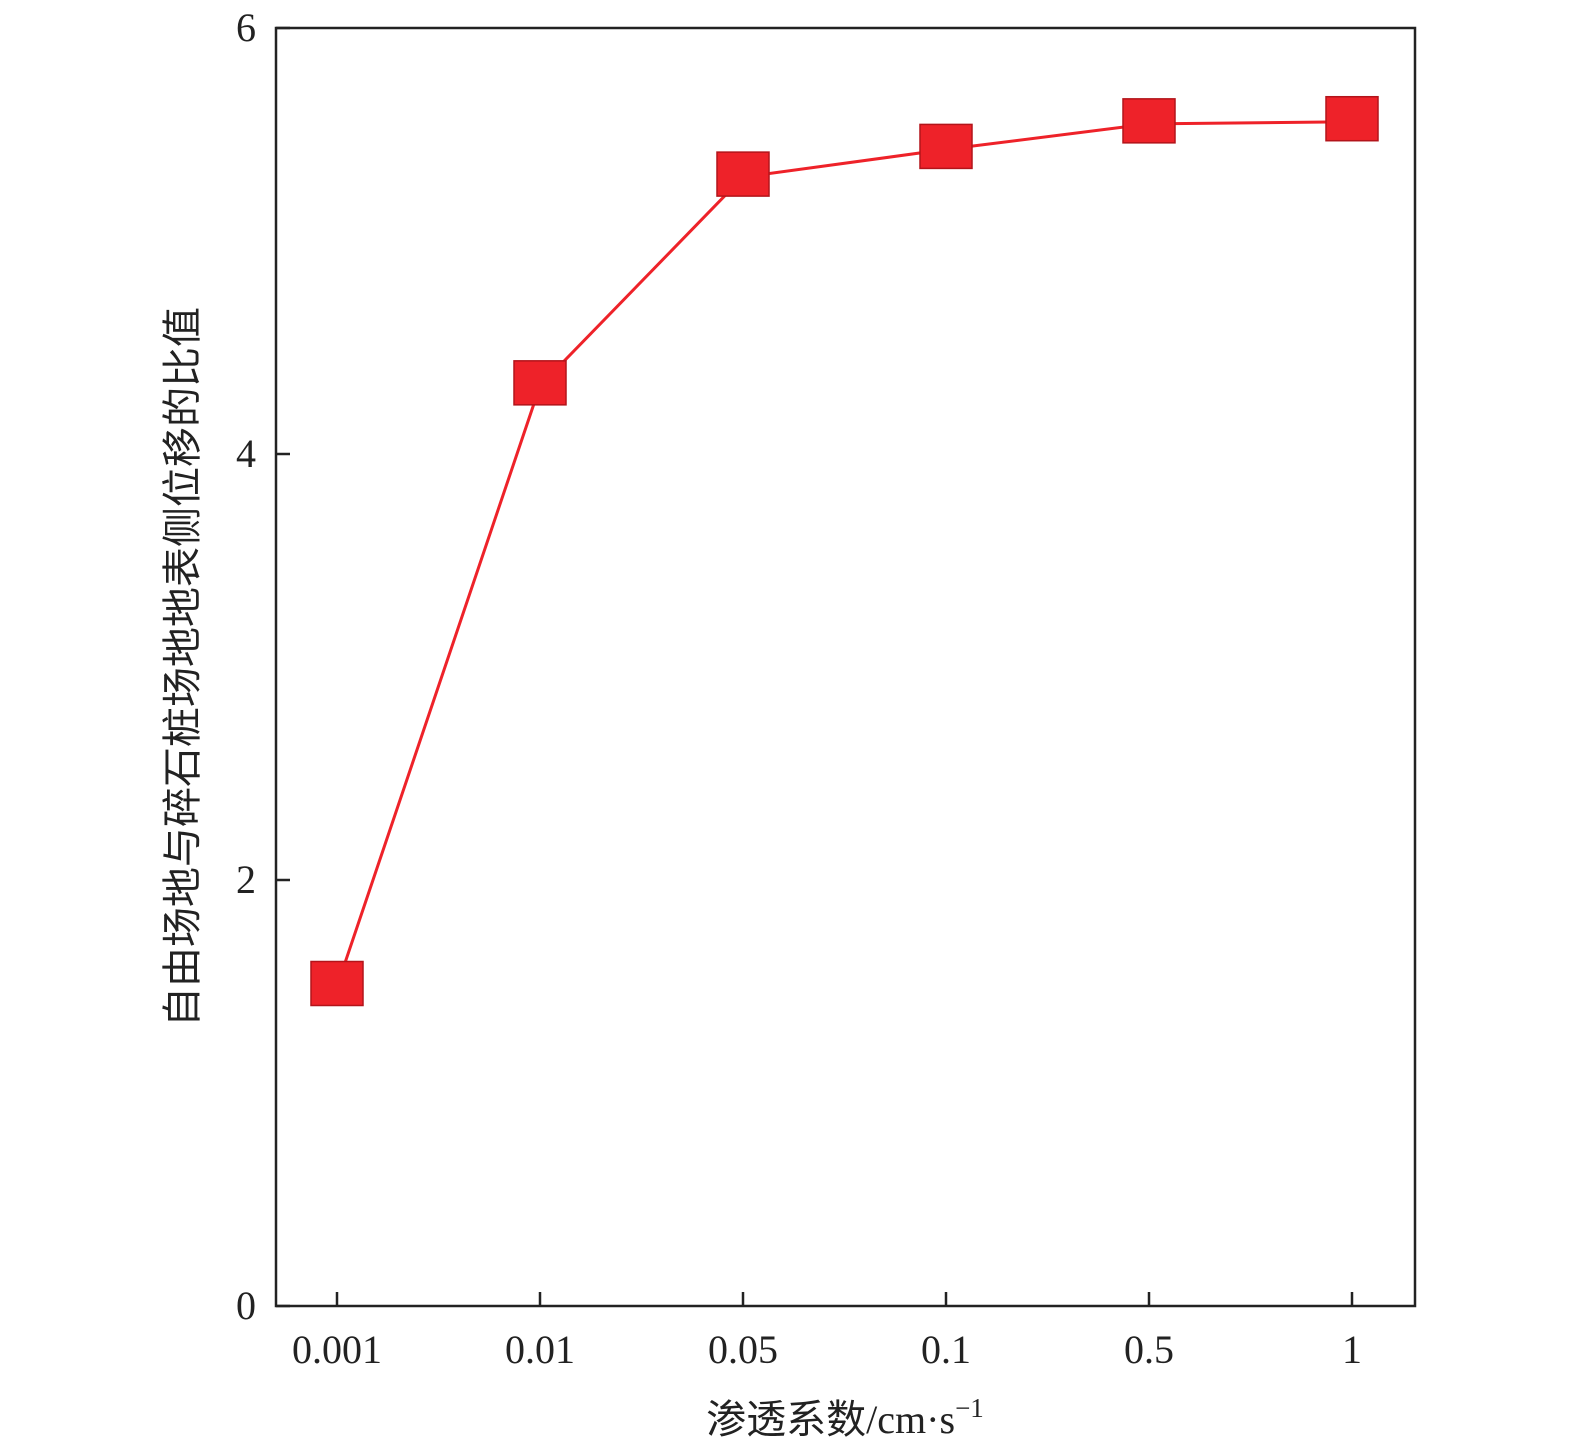  Describe the element at coordinates (337, 1349) in the screenshot. I see `x-tick-label: 0.001` at that location.